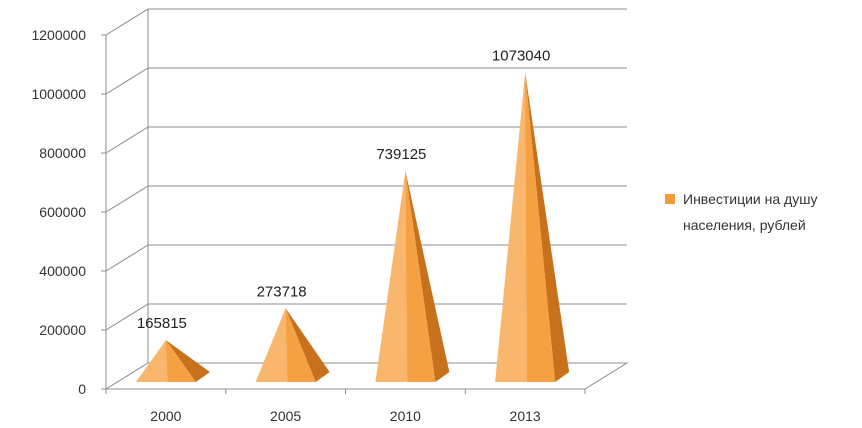 Image resolution: width=862 pixels, height=428 pixels. Describe the element at coordinates (525, 416) in the screenshot. I see `x-tick-label: 2013` at that location.